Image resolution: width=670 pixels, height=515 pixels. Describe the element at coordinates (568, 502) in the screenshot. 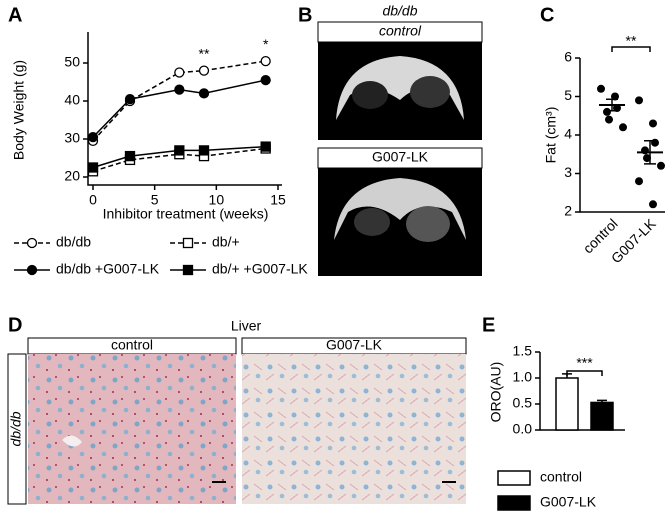

I see `legend-label: G007-LK` at that location.